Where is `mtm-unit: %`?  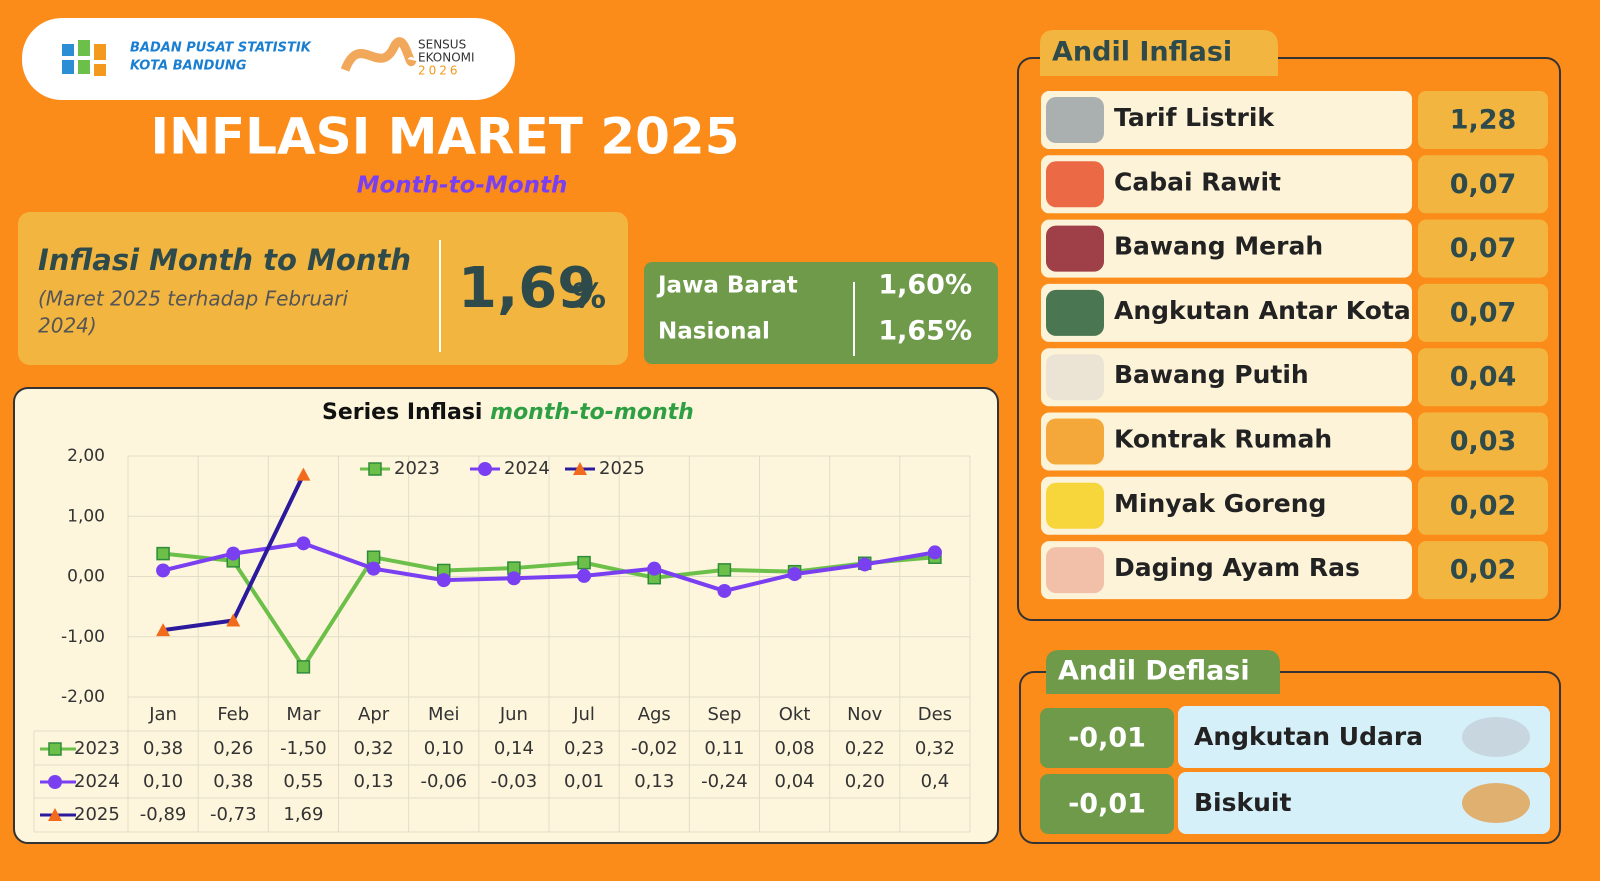
mtm-unit: % is located at coordinates (589, 297).